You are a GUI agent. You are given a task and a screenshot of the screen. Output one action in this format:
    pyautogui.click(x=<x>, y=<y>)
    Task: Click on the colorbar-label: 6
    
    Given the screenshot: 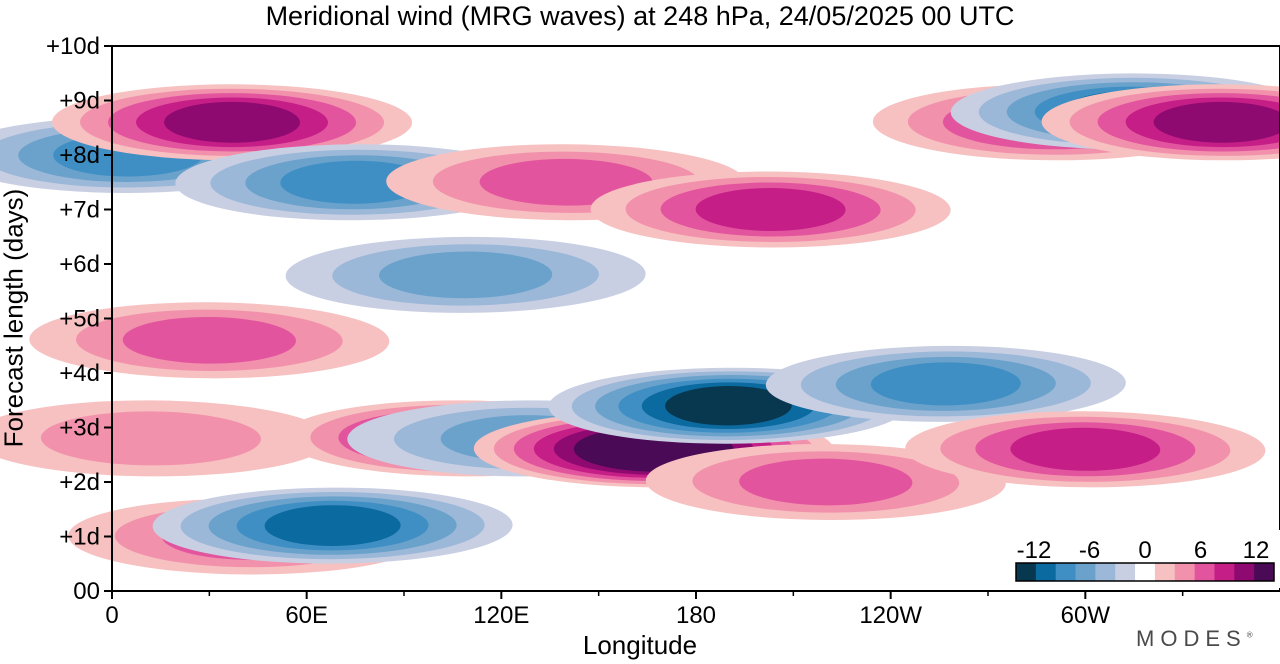 What is the action you would take?
    pyautogui.click(x=1200, y=550)
    